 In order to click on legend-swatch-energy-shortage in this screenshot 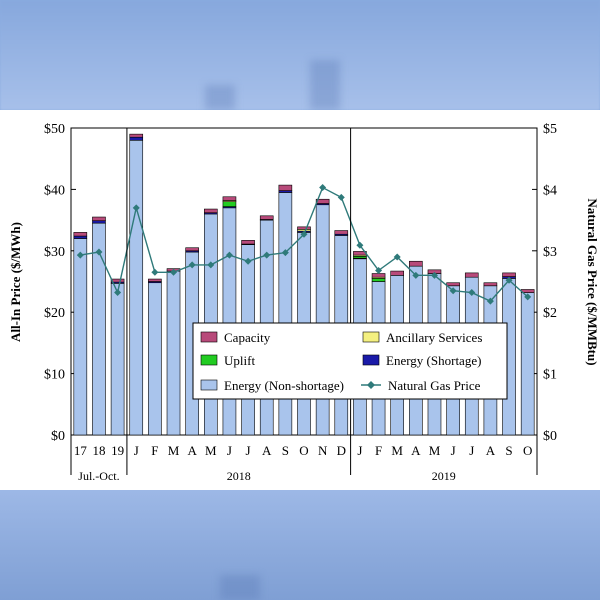, I will do `click(371, 360)`.